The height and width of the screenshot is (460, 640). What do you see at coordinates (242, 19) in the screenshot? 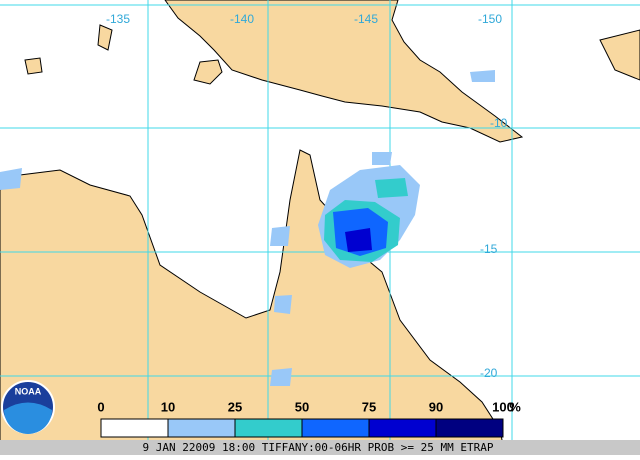
I see `longitude-label: -140` at bounding box center [242, 19].